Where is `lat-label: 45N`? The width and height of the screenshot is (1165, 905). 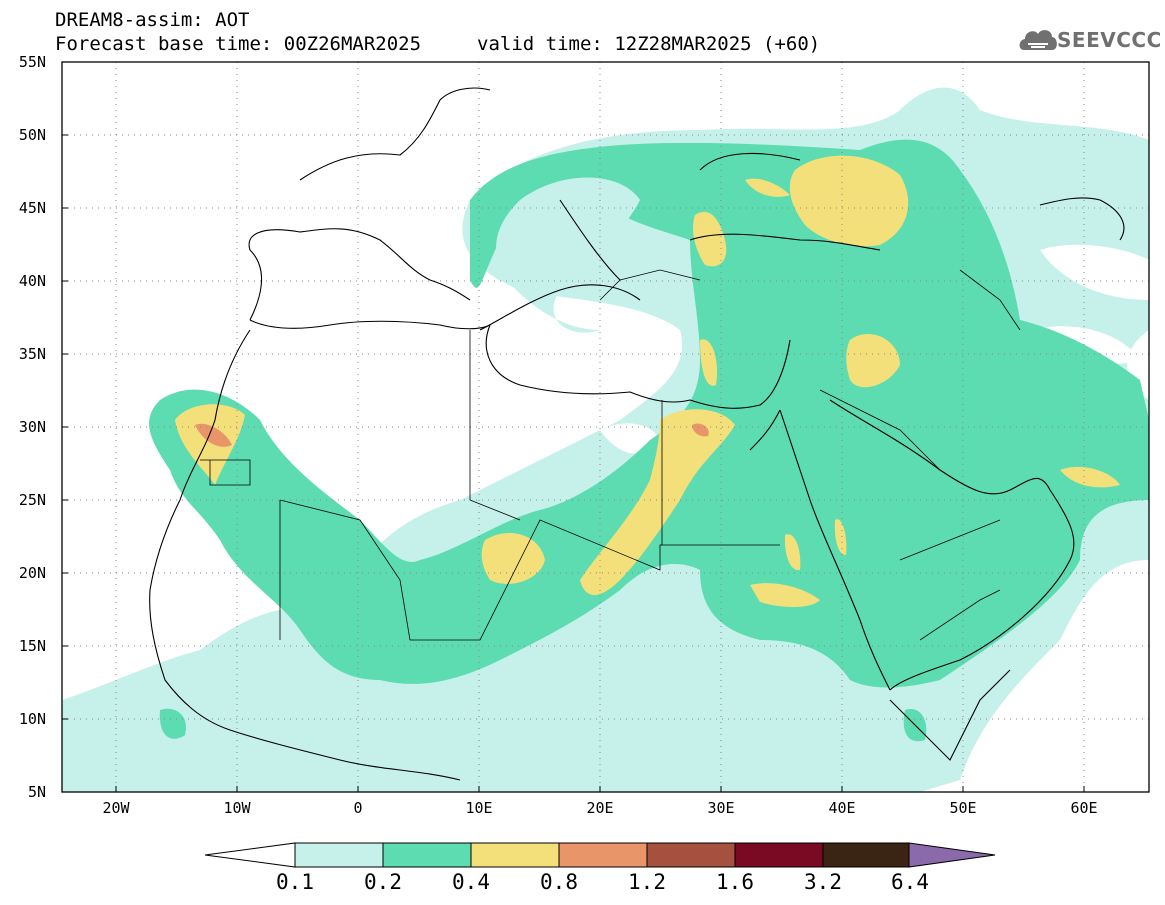 lat-label: 45N is located at coordinates (32, 208).